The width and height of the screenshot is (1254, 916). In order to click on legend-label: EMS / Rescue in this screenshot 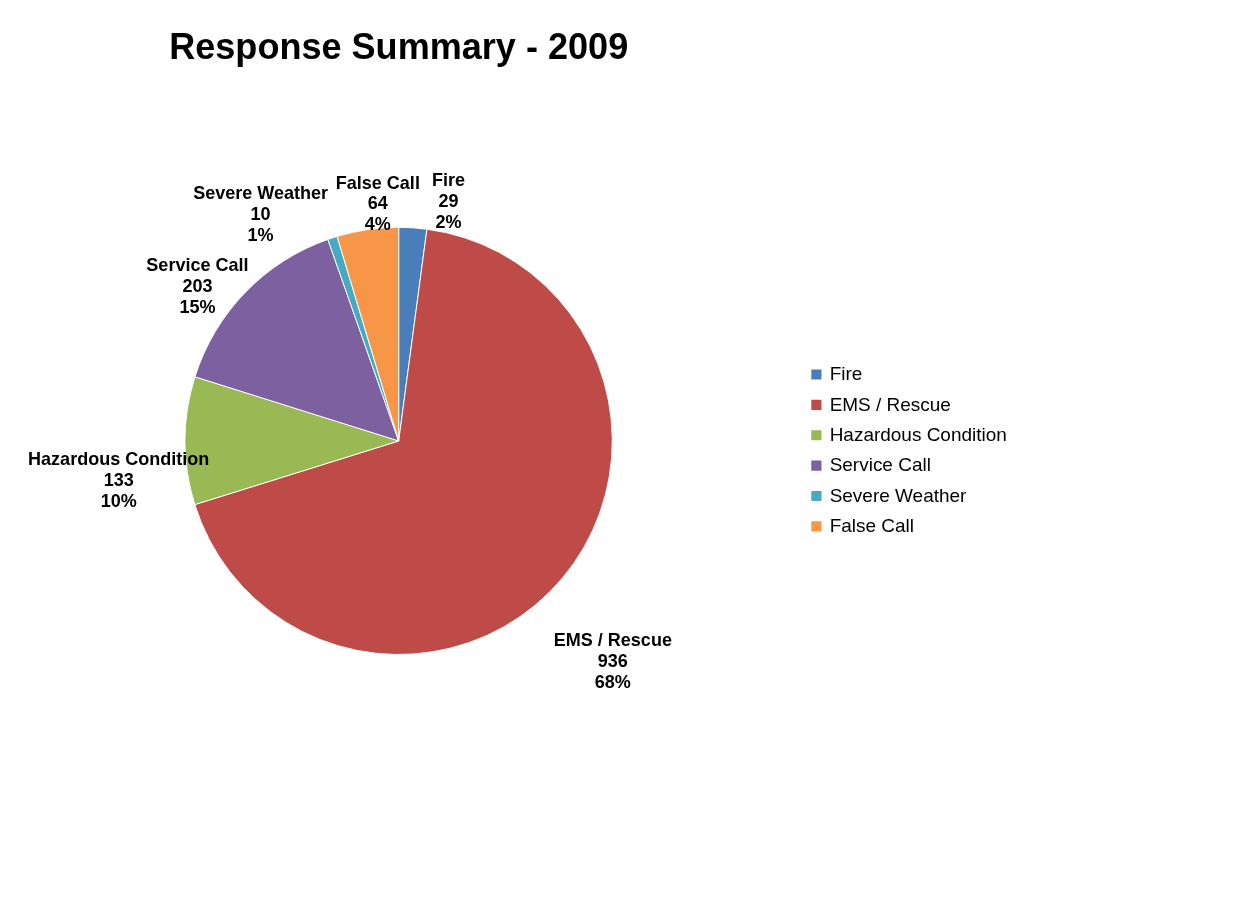, I will do `click(890, 404)`.